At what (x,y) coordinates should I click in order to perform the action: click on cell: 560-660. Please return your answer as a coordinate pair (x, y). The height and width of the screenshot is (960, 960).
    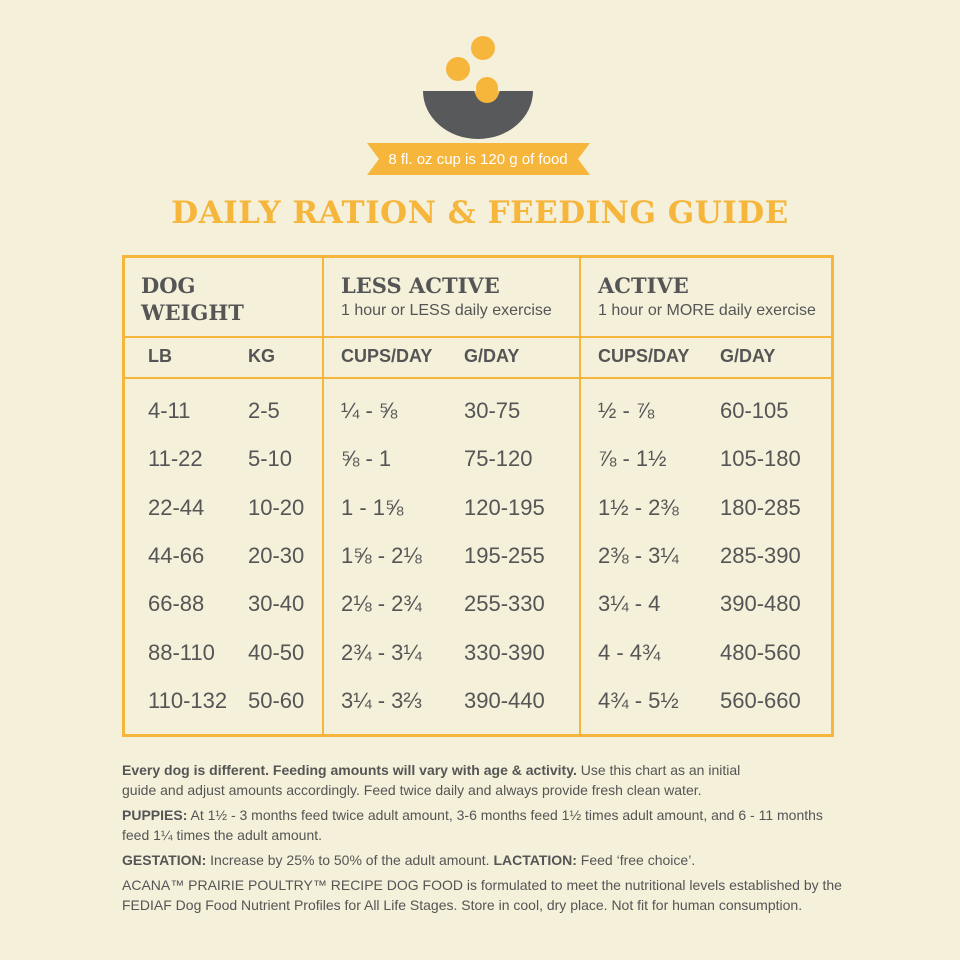
    Looking at the image, I should click on (760, 700).